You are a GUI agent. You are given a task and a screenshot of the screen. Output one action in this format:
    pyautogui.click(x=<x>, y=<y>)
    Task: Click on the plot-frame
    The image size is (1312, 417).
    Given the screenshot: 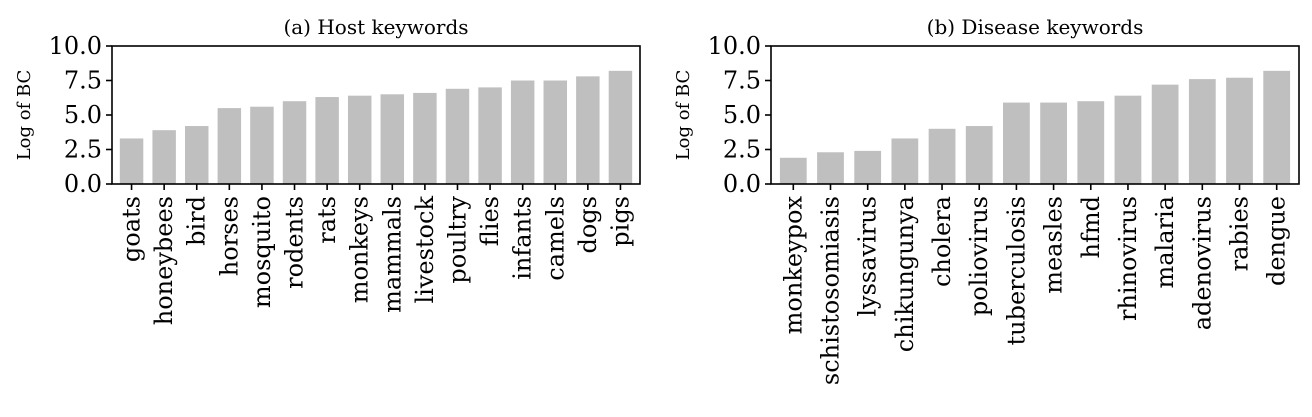 What is the action you would take?
    pyautogui.click(x=1035, y=115)
    